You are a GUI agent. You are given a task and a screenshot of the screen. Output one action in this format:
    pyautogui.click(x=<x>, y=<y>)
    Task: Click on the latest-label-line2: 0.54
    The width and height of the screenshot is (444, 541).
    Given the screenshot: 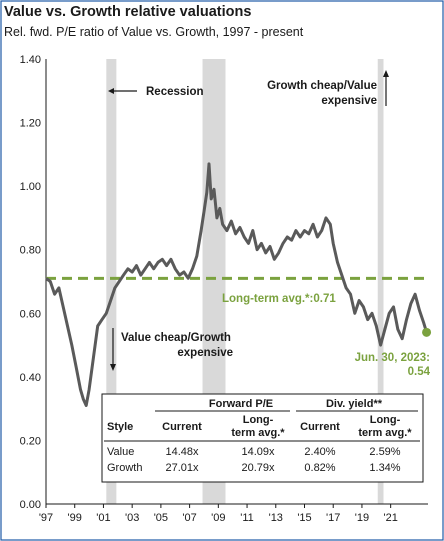 What is the action you would take?
    pyautogui.click(x=419, y=372)
    